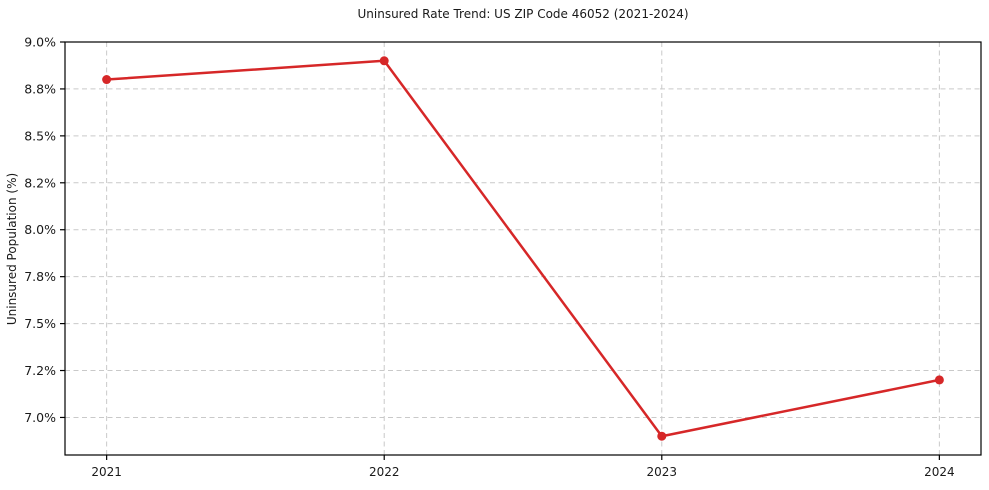 The height and width of the screenshot is (490, 989). Describe the element at coordinates (40, 229) in the screenshot. I see `y-tick-label: 8.0%` at that location.